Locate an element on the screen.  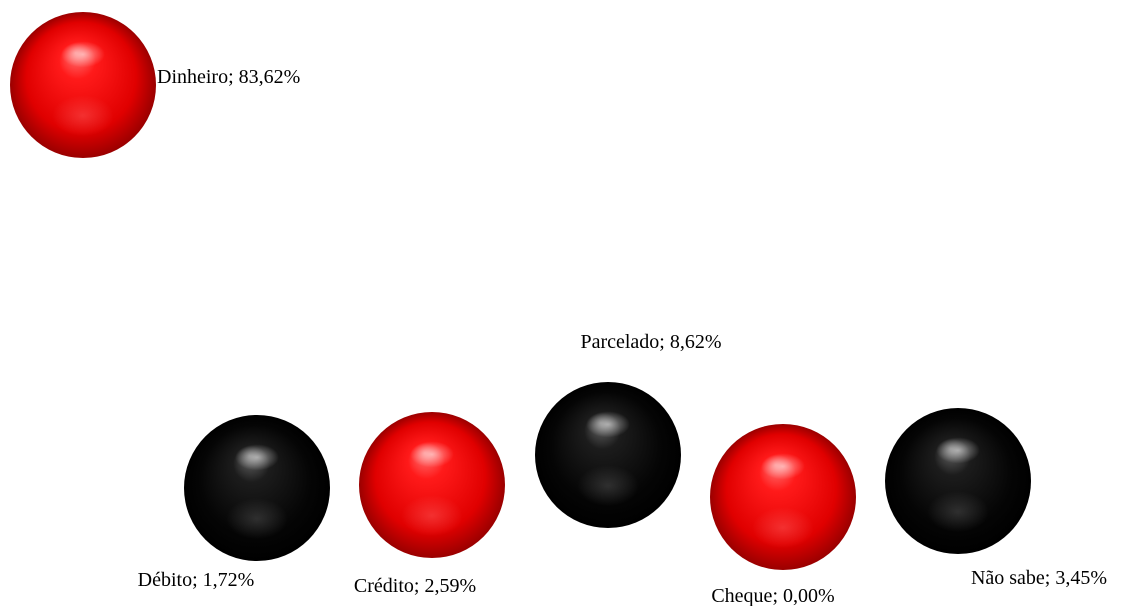
bubble-credito is located at coordinates (432, 485).